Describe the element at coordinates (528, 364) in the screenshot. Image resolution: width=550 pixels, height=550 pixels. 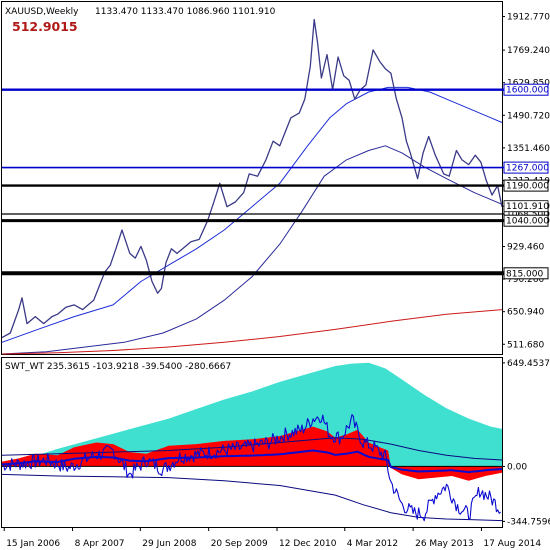
I see `oscillator-y-tick-label: 649.4537` at that location.